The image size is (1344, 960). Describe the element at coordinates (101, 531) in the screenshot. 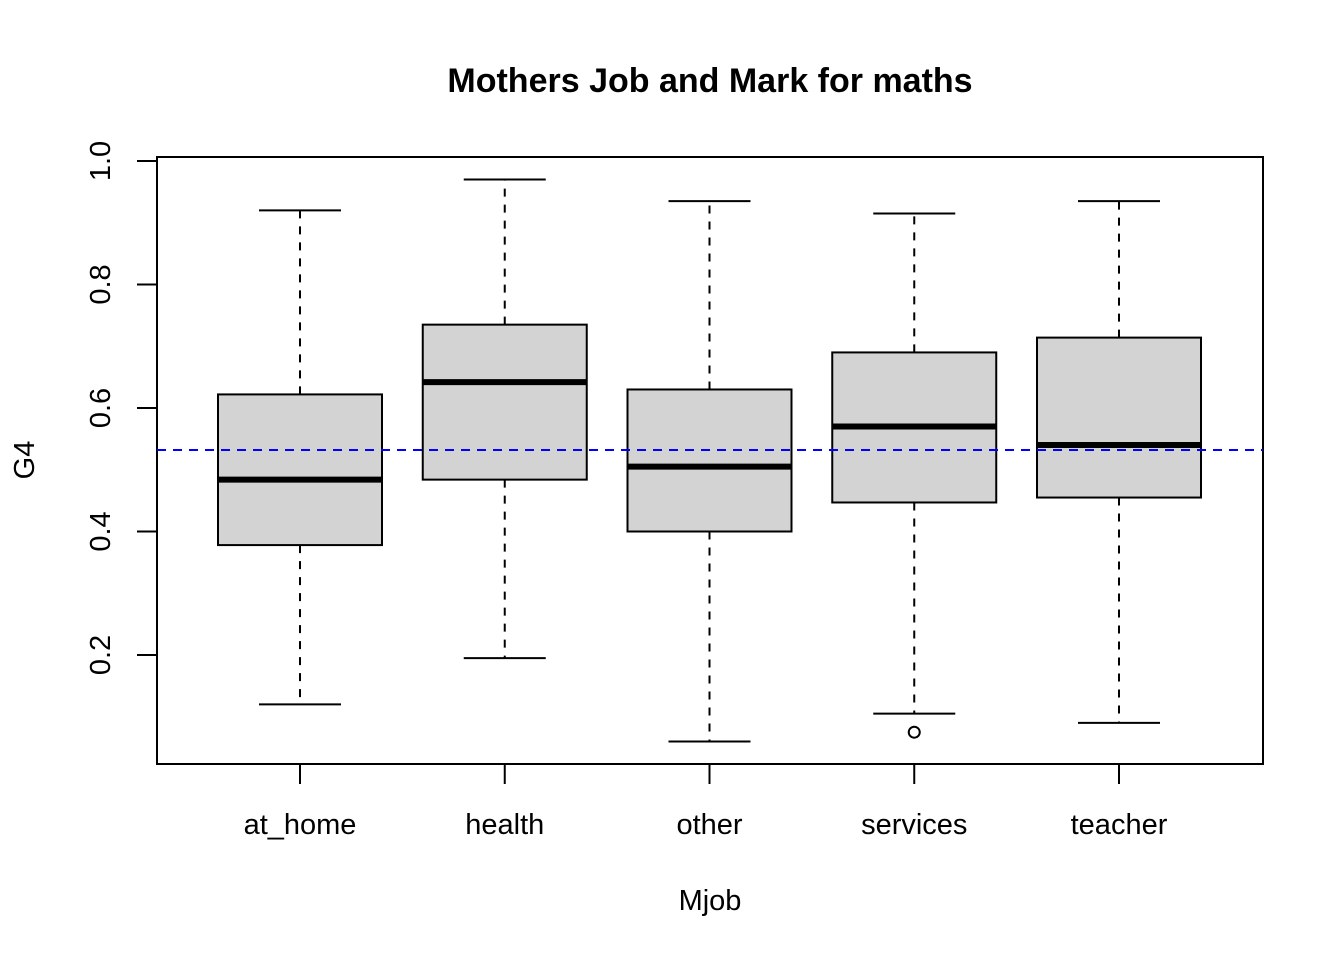

I see `y-tick-label: 0.4` at that location.